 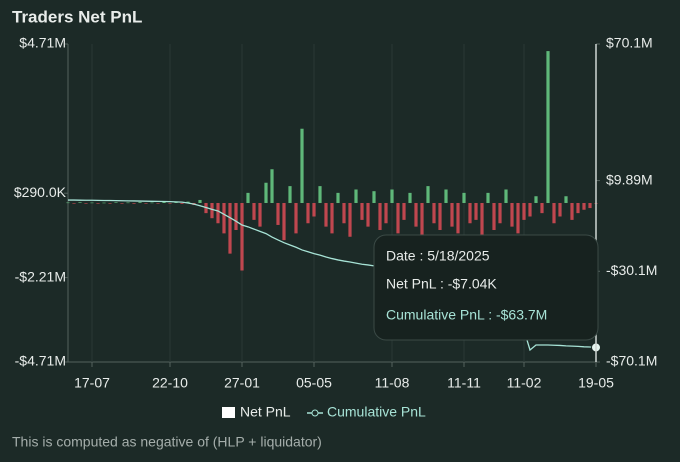 What do you see at coordinates (629, 179) in the screenshot?
I see `y2-tick-label: $9.89M` at bounding box center [629, 179].